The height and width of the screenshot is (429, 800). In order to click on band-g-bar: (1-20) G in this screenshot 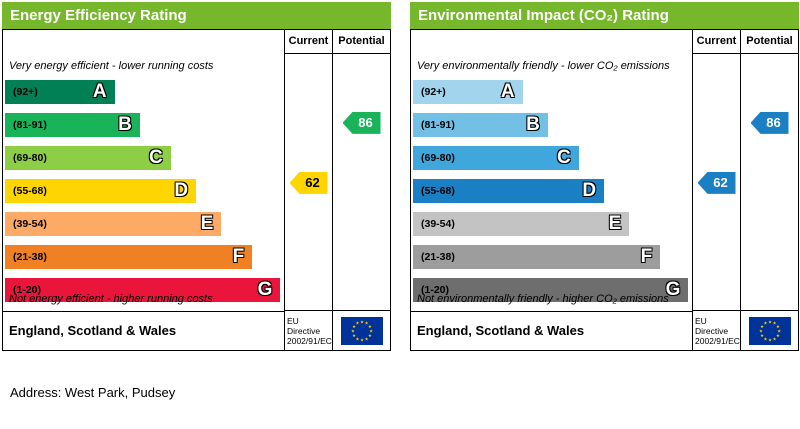, I will do `click(551, 290)`.